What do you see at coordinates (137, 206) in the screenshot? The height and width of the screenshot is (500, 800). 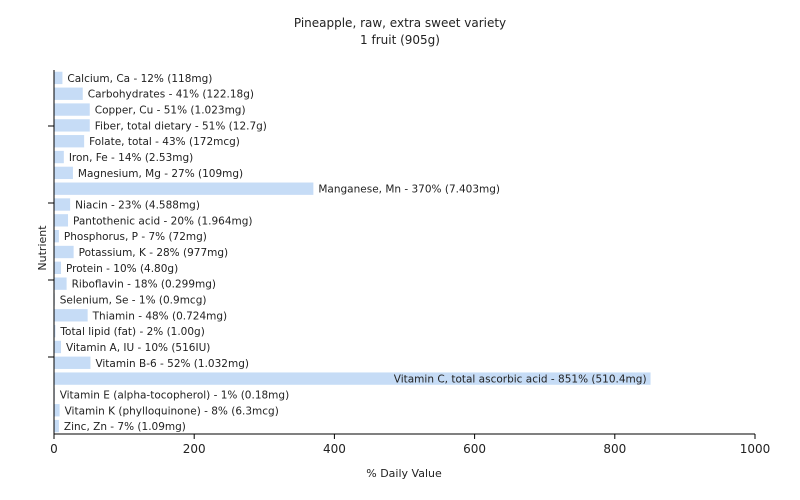 I see `bar-label-8: Niacin - 23% (4.588mg)` at bounding box center [137, 206].